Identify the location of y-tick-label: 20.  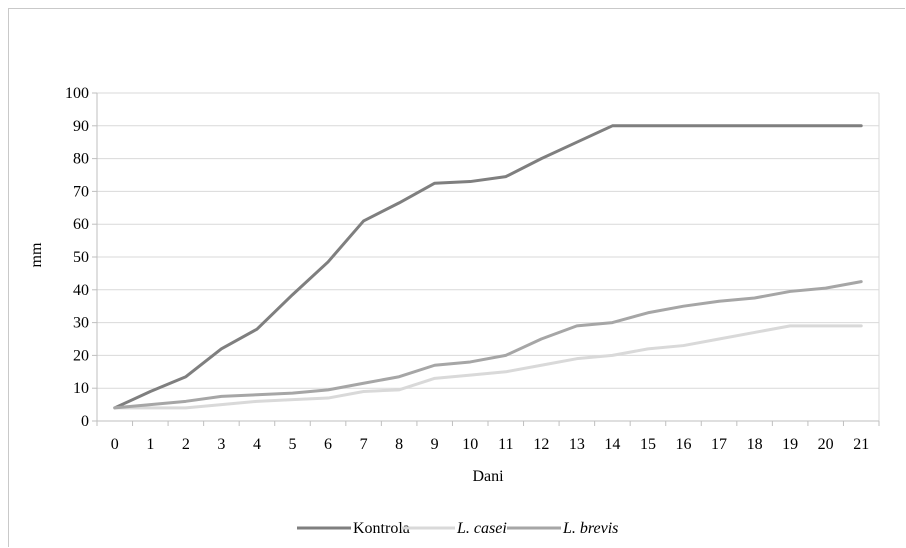
(81, 355).